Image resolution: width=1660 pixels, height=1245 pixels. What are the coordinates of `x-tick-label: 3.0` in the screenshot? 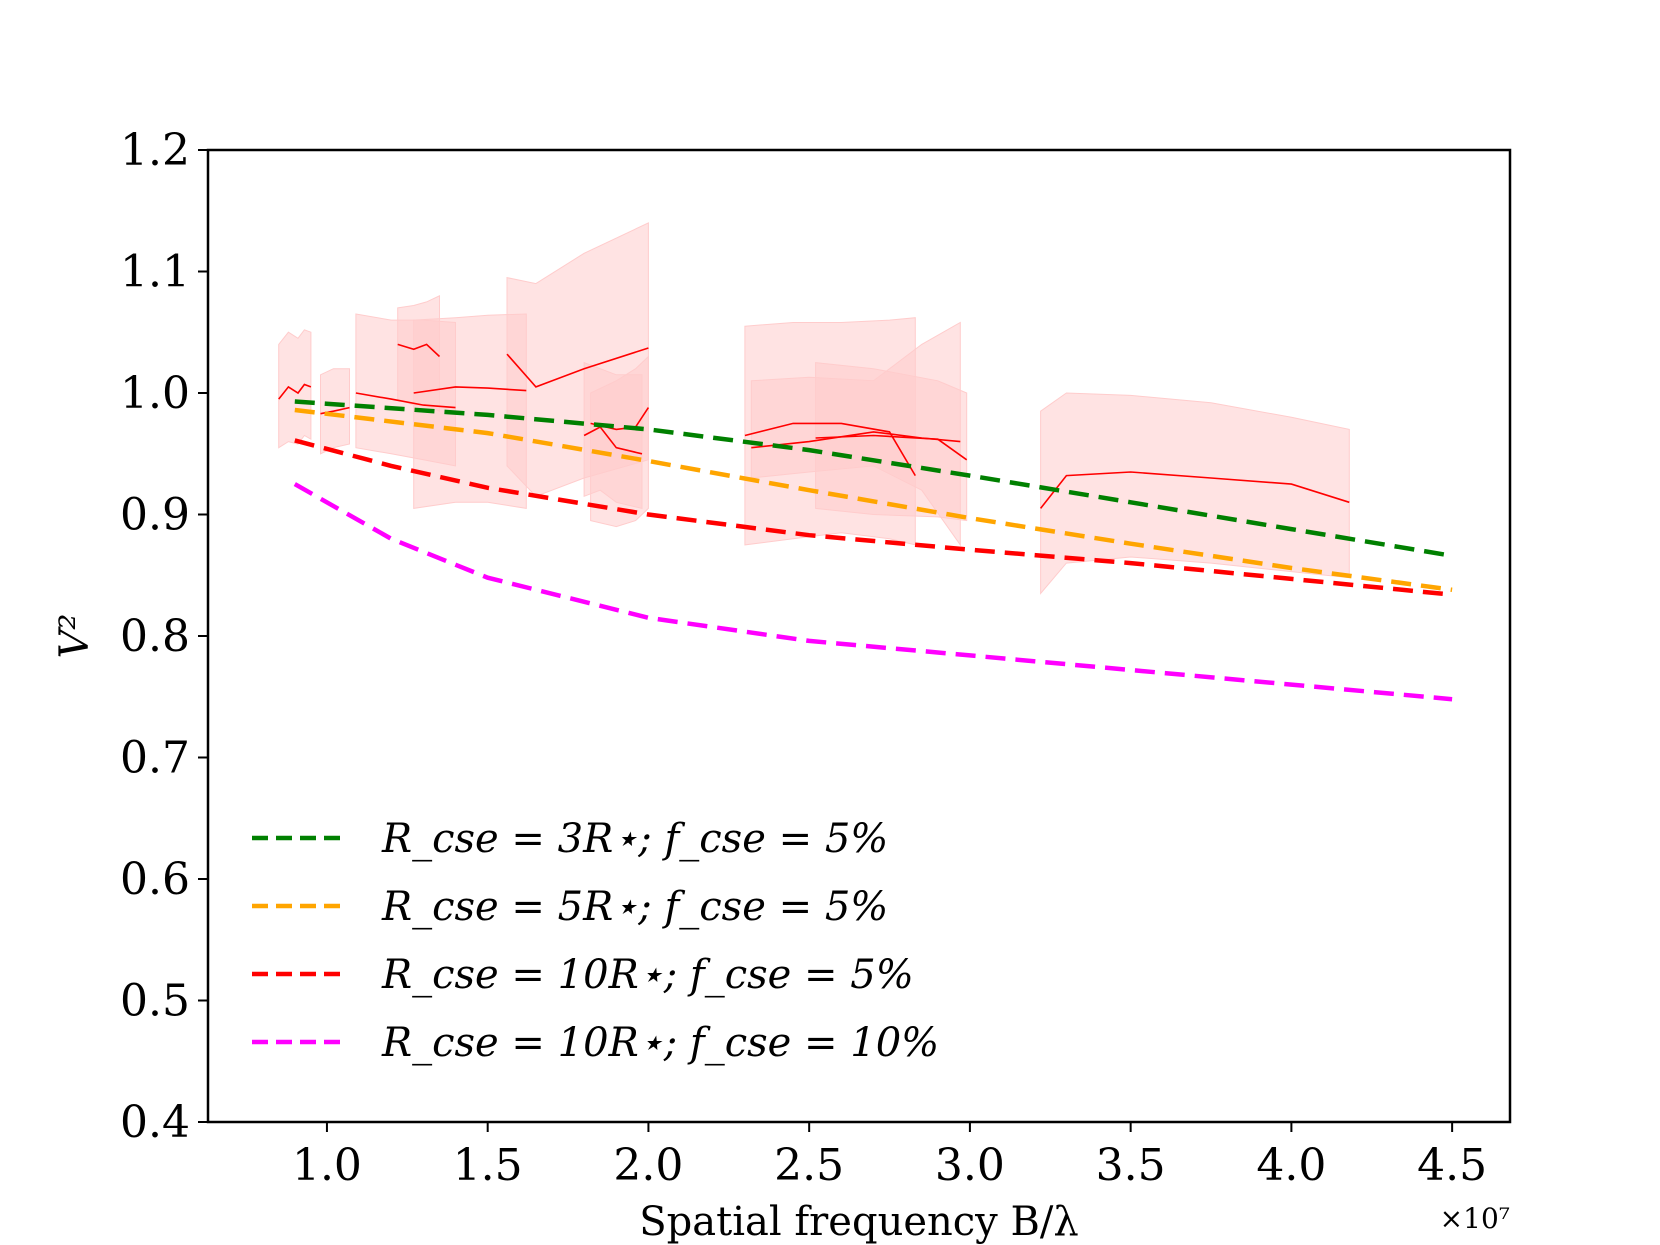 It's located at (970, 1165).